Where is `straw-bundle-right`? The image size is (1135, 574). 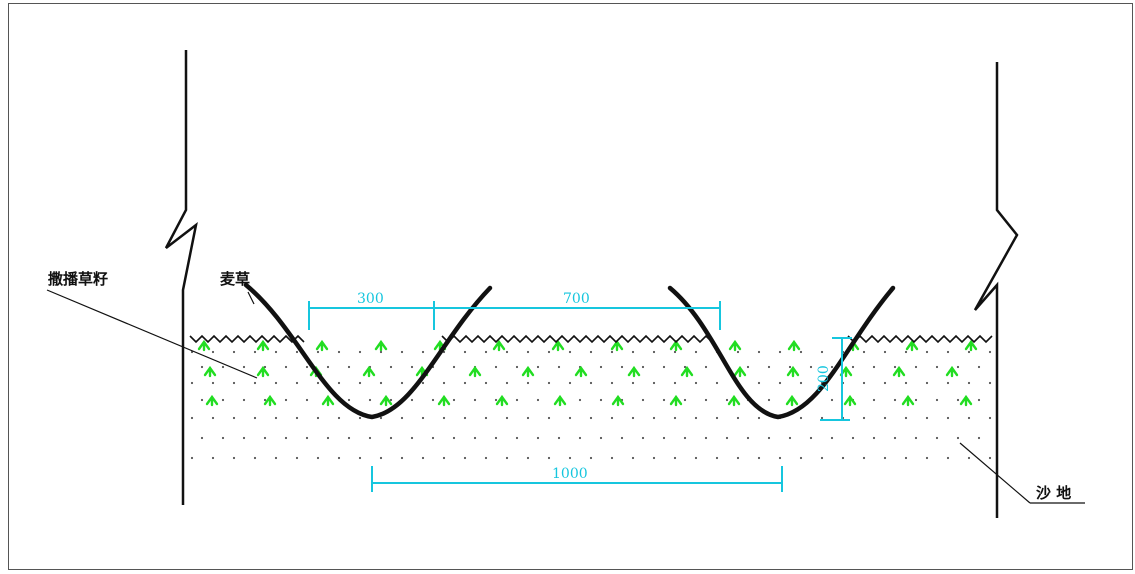 straw-bundle-right is located at coordinates (781, 352).